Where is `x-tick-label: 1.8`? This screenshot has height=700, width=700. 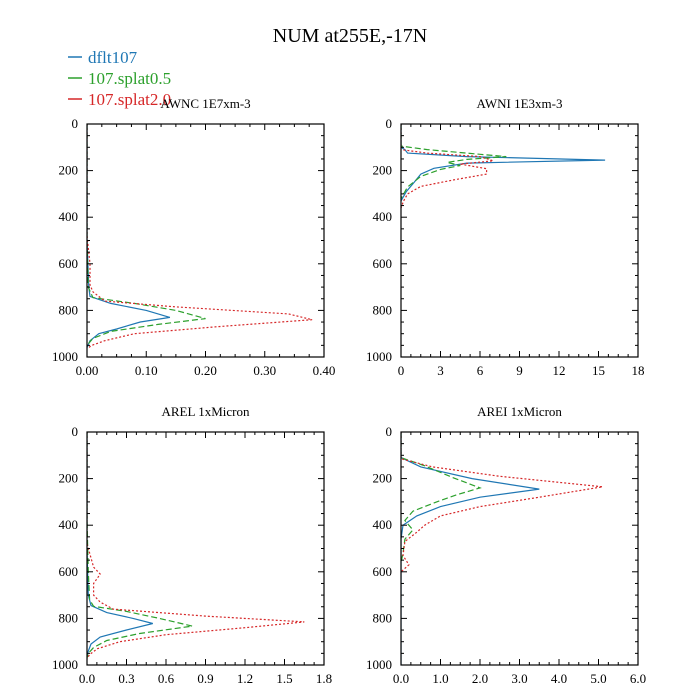
x-tick-label: 1.8 is located at coordinates (324, 678).